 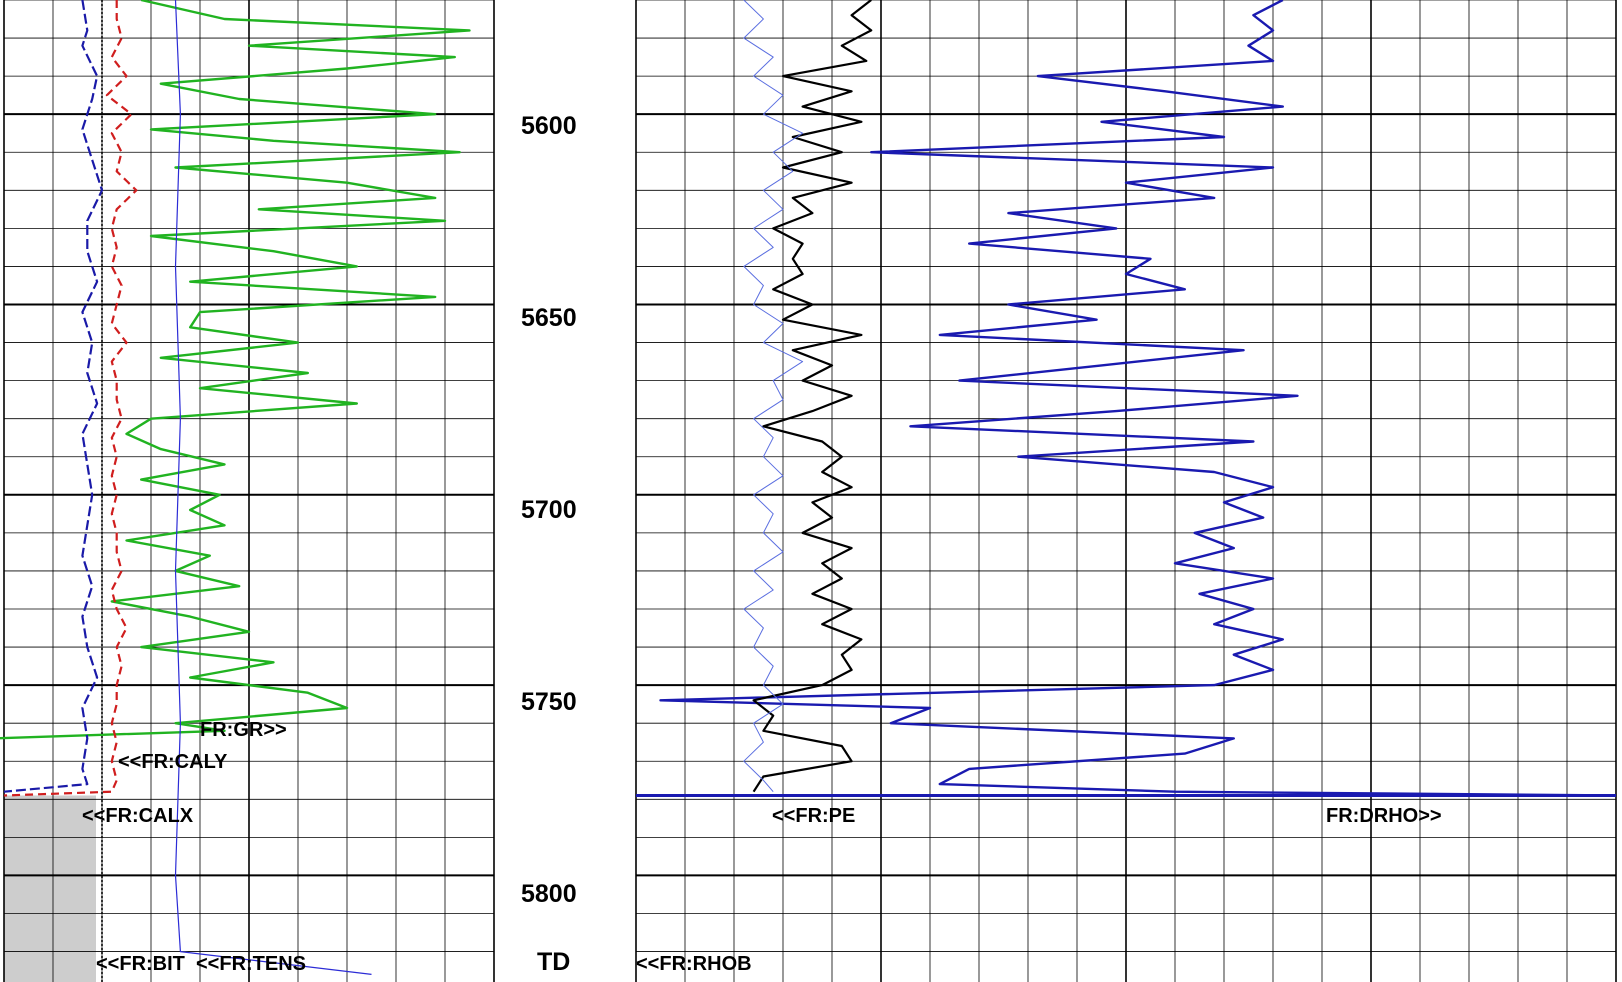 What do you see at coordinates (138, 816) in the screenshot?
I see `calx-curve-label: <<FR:CALX` at bounding box center [138, 816].